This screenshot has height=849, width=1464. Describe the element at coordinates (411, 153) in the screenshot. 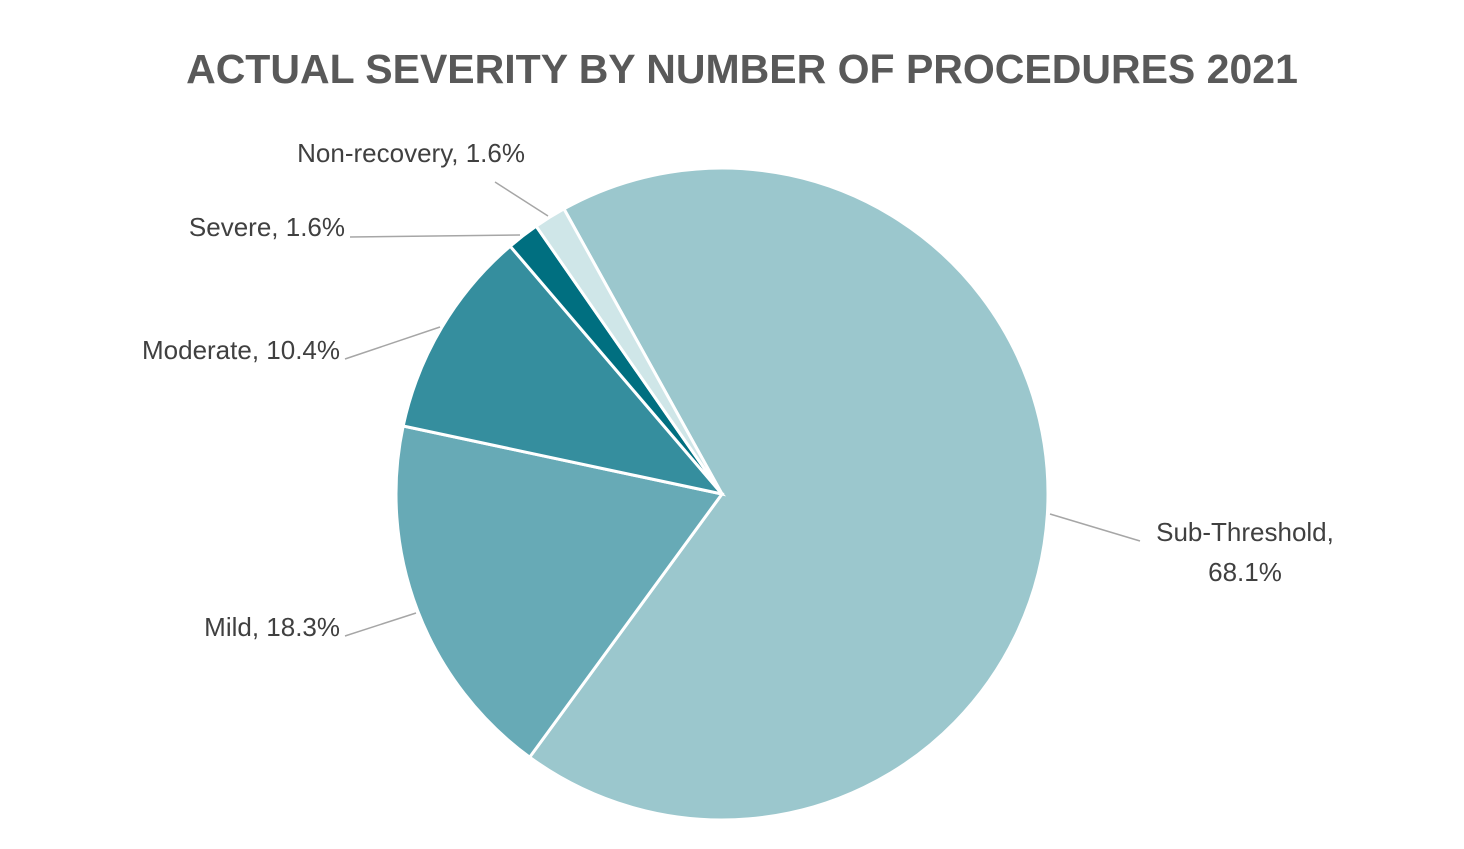

I see `data-label: Non-recovery, 1.6%` at that location.